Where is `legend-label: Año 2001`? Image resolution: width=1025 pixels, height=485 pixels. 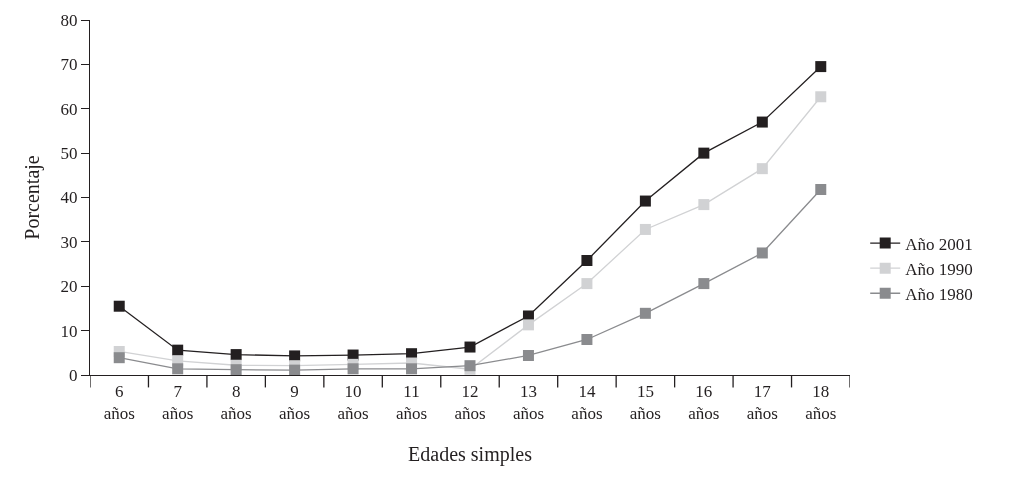
legend-label: Año 2001 is located at coordinates (939, 244).